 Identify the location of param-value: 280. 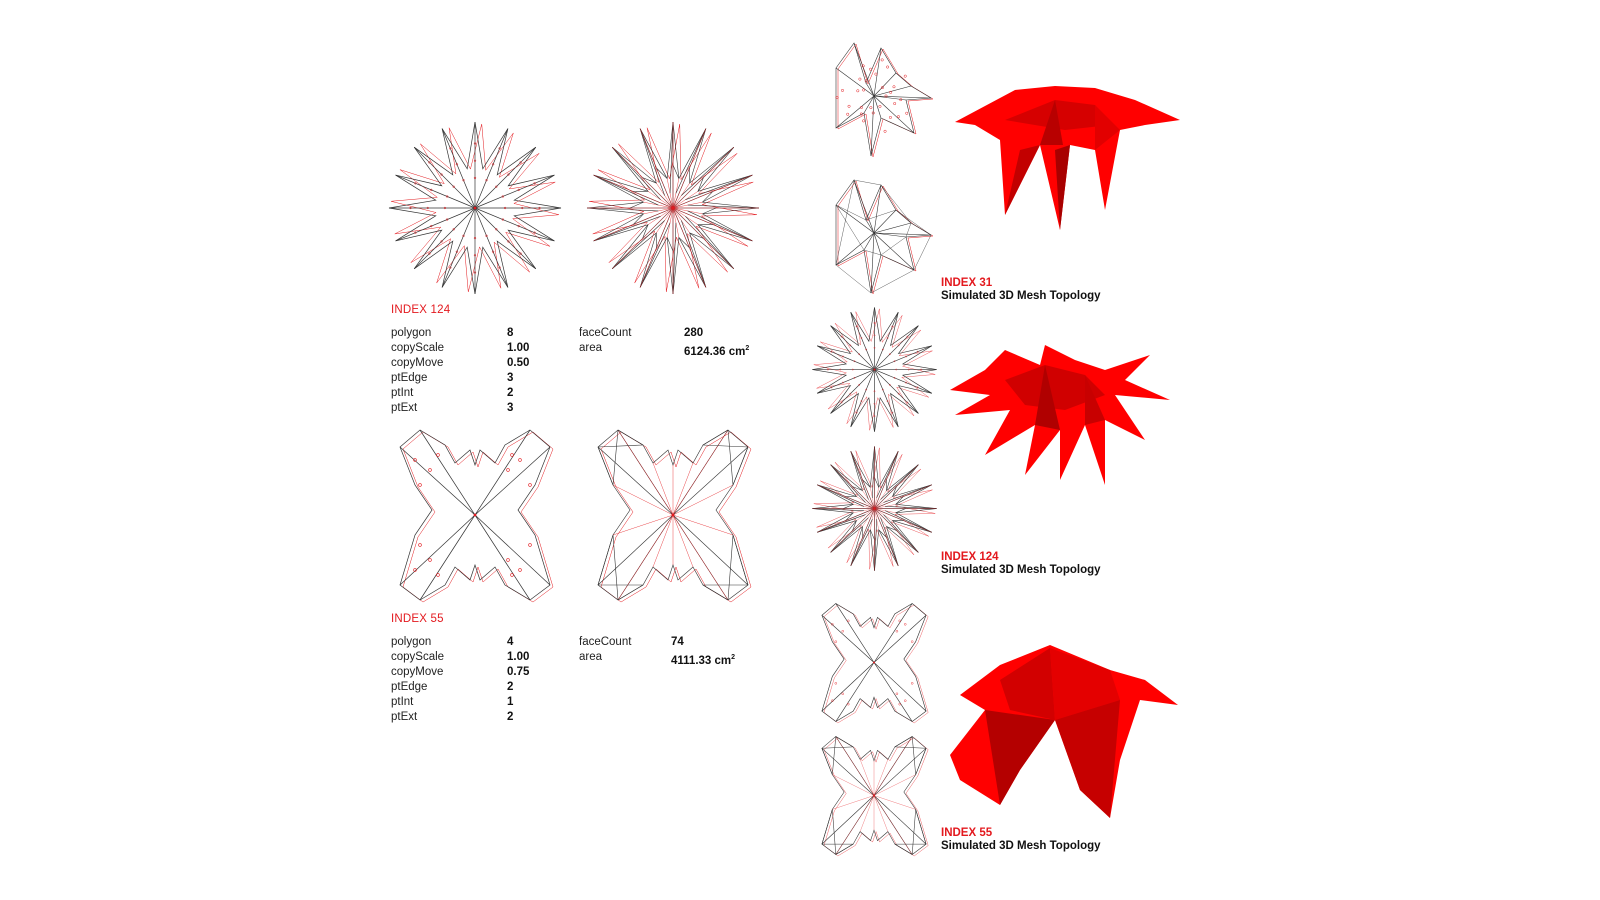
(694, 333).